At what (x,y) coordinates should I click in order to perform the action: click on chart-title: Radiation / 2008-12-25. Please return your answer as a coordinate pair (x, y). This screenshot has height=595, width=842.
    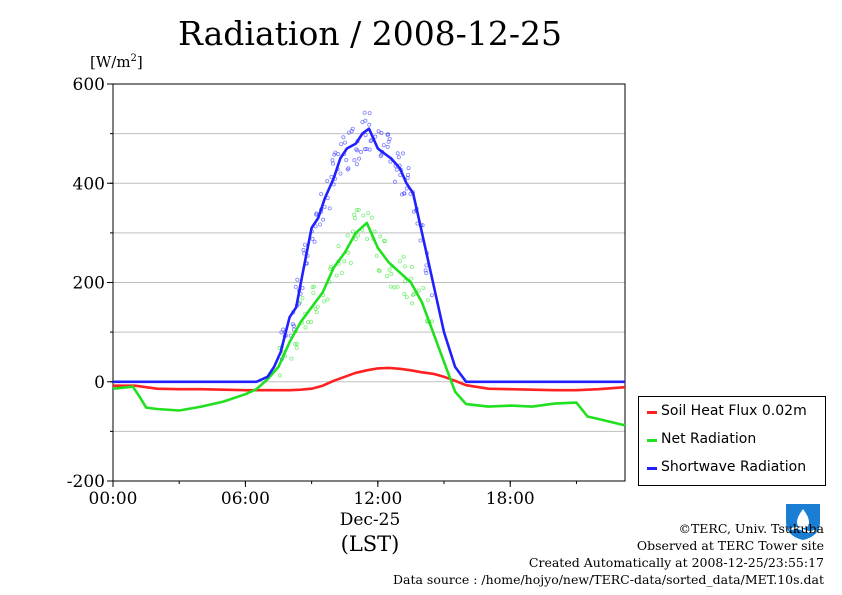
    Looking at the image, I should click on (370, 33).